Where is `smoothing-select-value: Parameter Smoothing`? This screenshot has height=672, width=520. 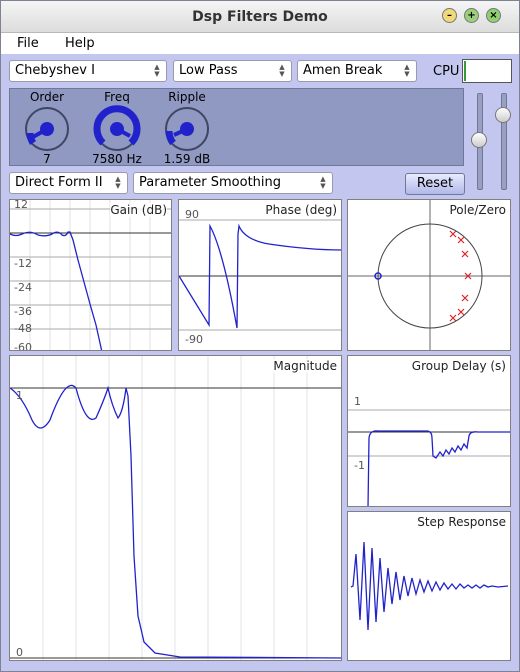
smoothing-select-value: Parameter Smoothing is located at coordinates (210, 182).